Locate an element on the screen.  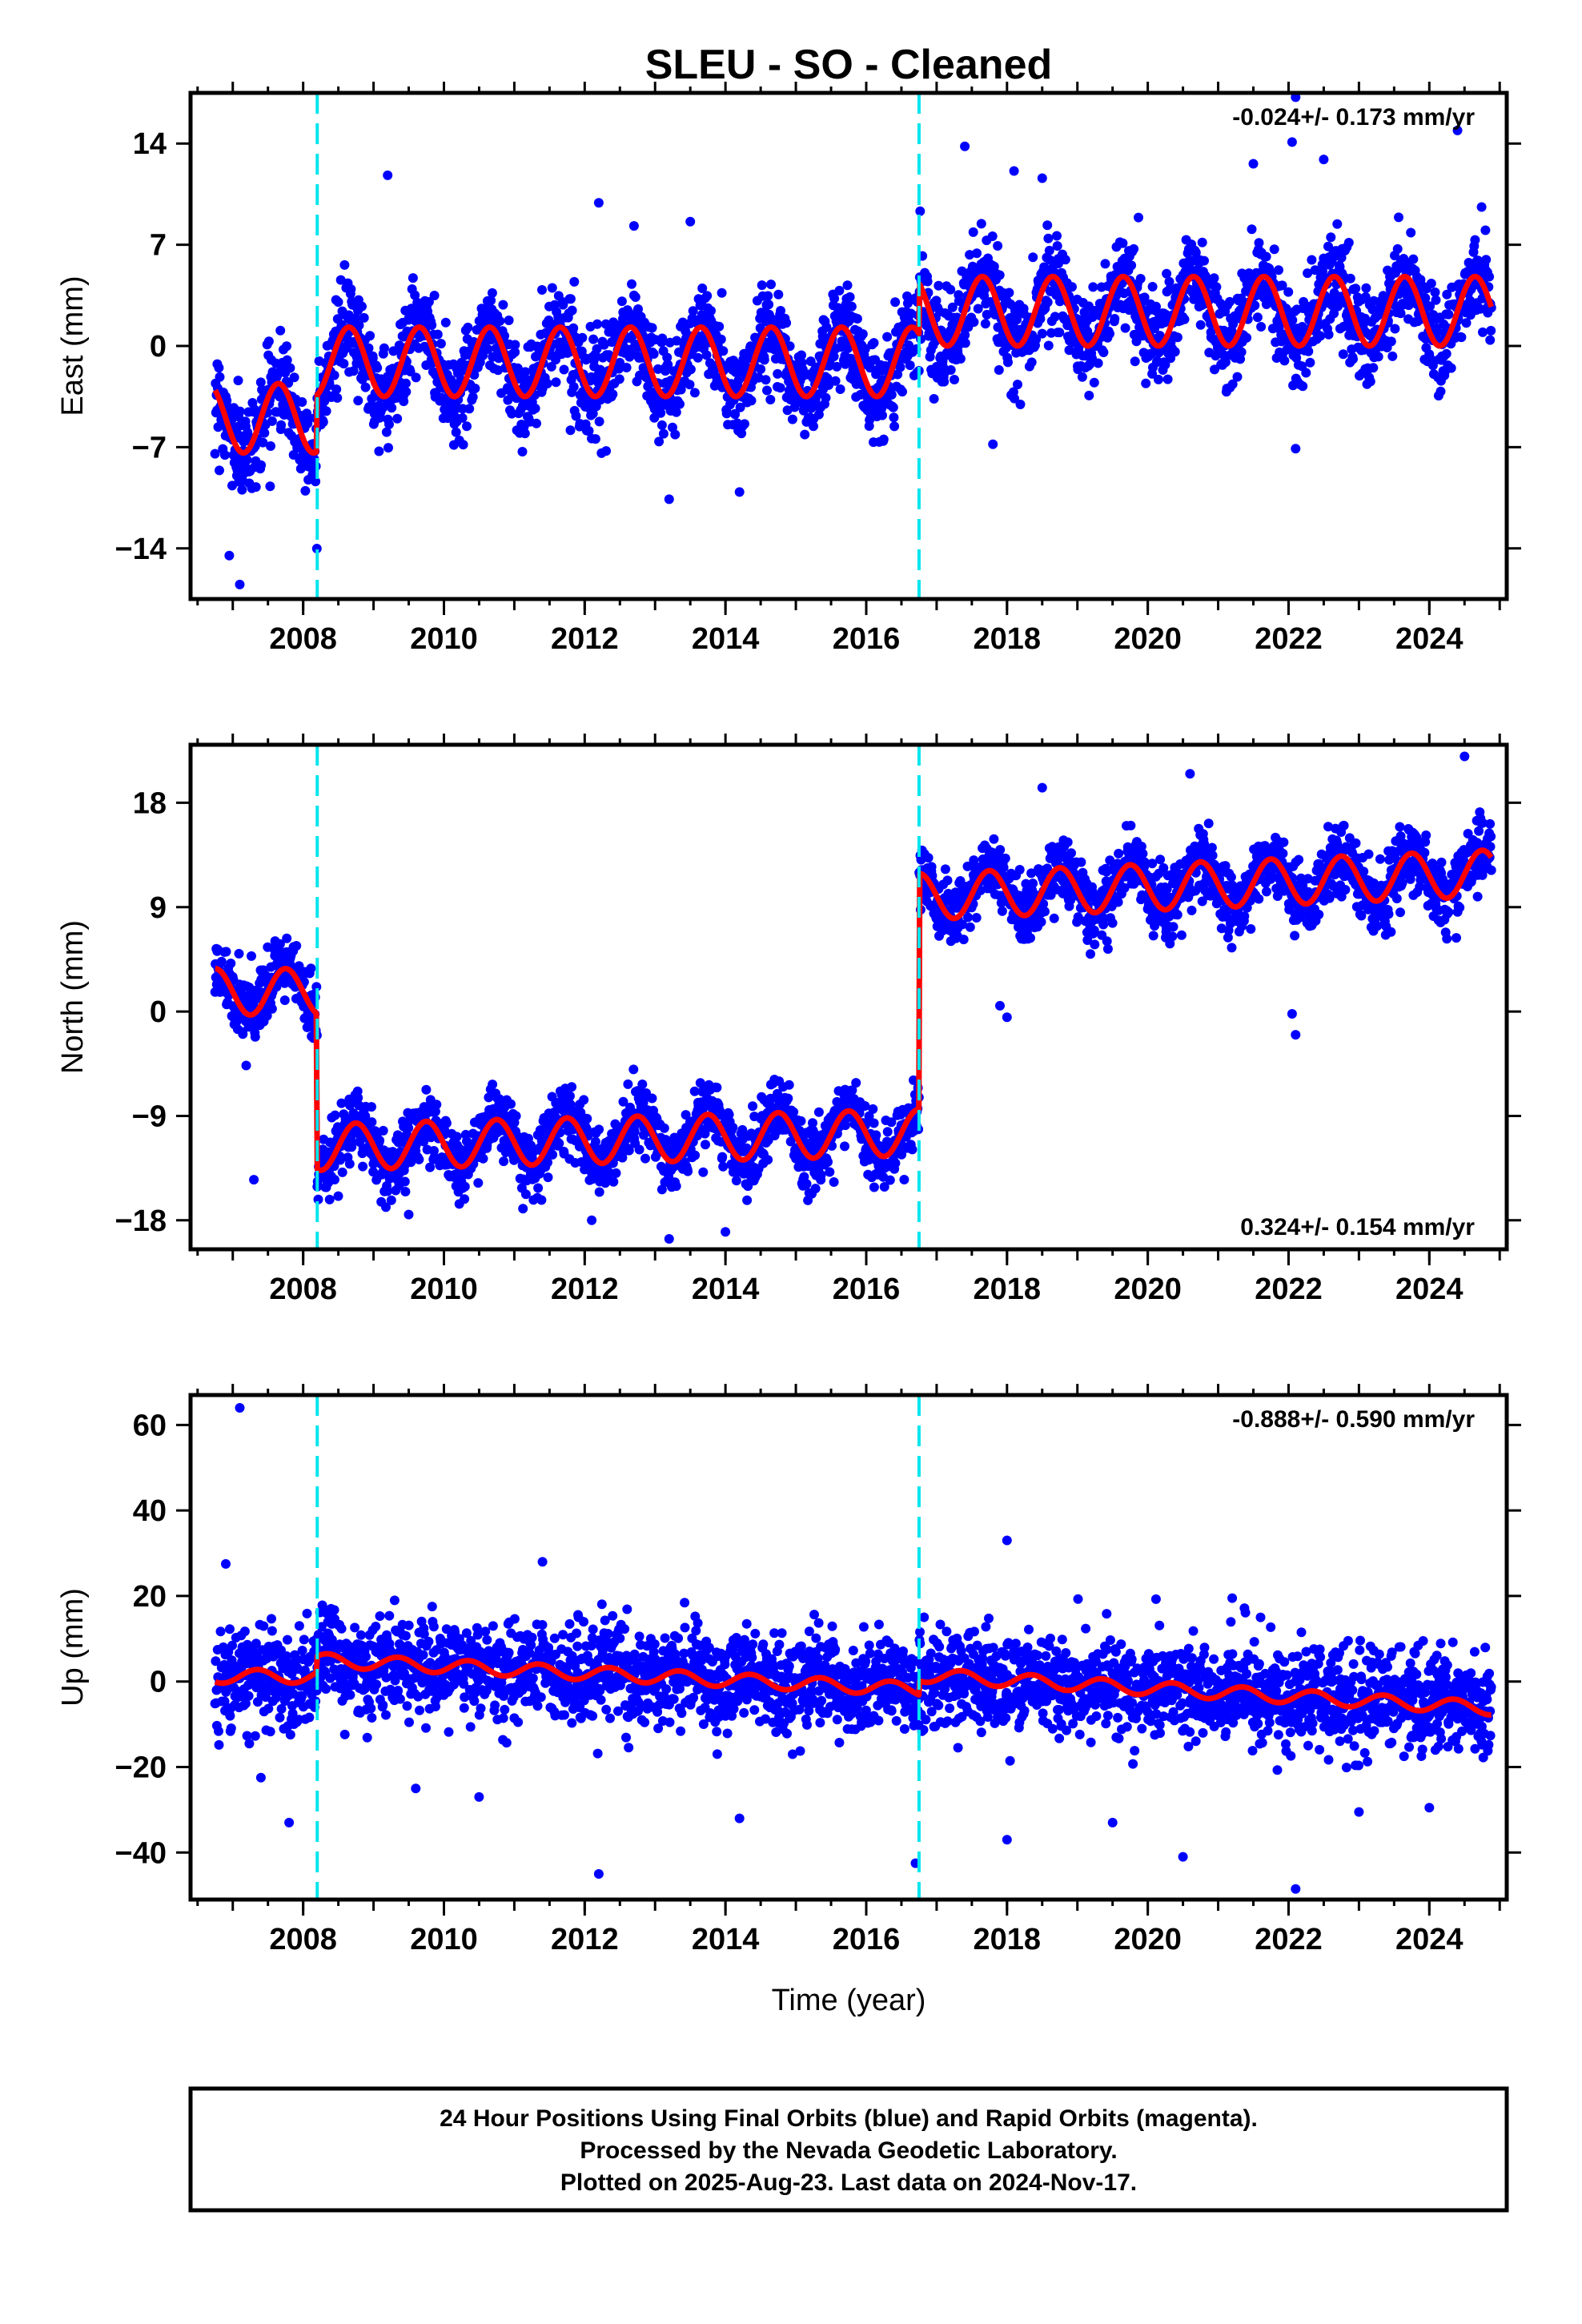
chart-title: SLEU - SO - Cleaned is located at coordinates (849, 65).